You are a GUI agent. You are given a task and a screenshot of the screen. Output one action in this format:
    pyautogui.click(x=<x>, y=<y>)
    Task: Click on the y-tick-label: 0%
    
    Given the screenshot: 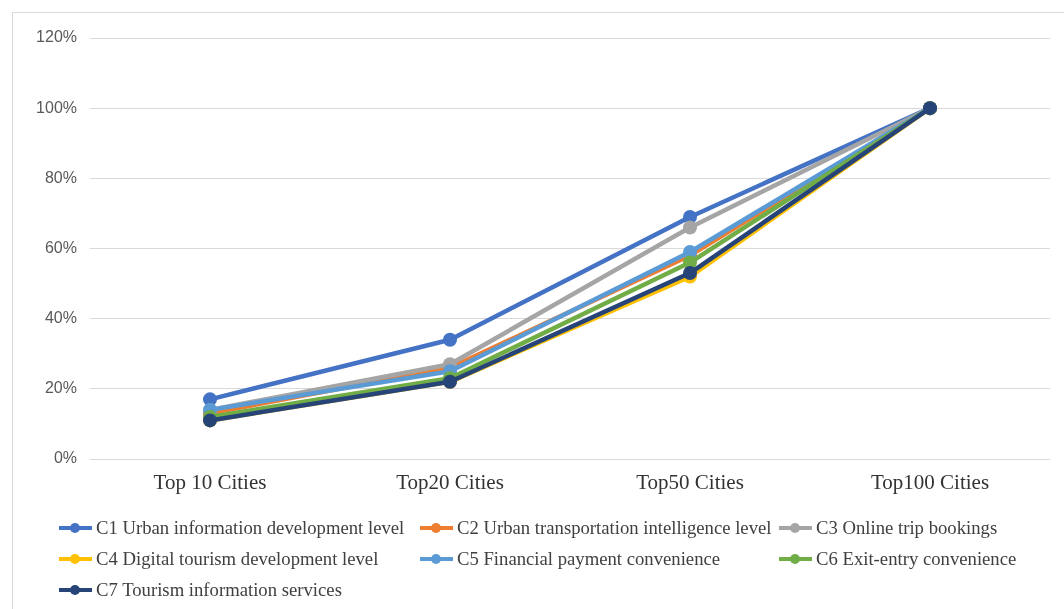 What is the action you would take?
    pyautogui.click(x=65, y=458)
    